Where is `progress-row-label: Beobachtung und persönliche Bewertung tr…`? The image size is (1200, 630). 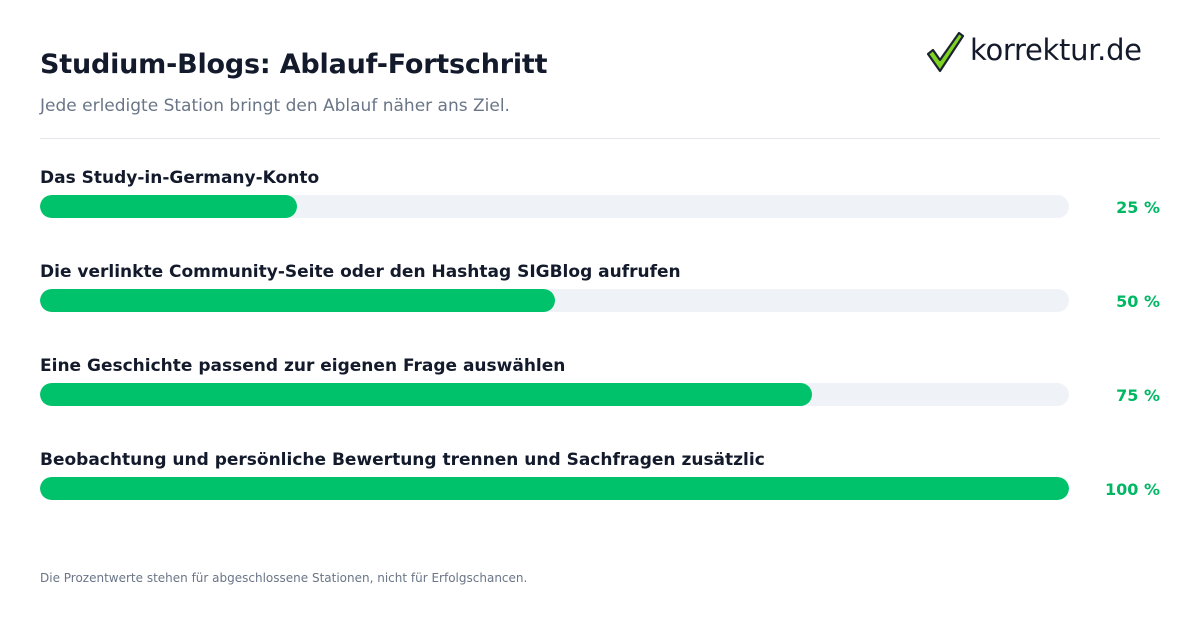 progress-row-label: Beobachtung und persönliche Bewertung tr… is located at coordinates (402, 460).